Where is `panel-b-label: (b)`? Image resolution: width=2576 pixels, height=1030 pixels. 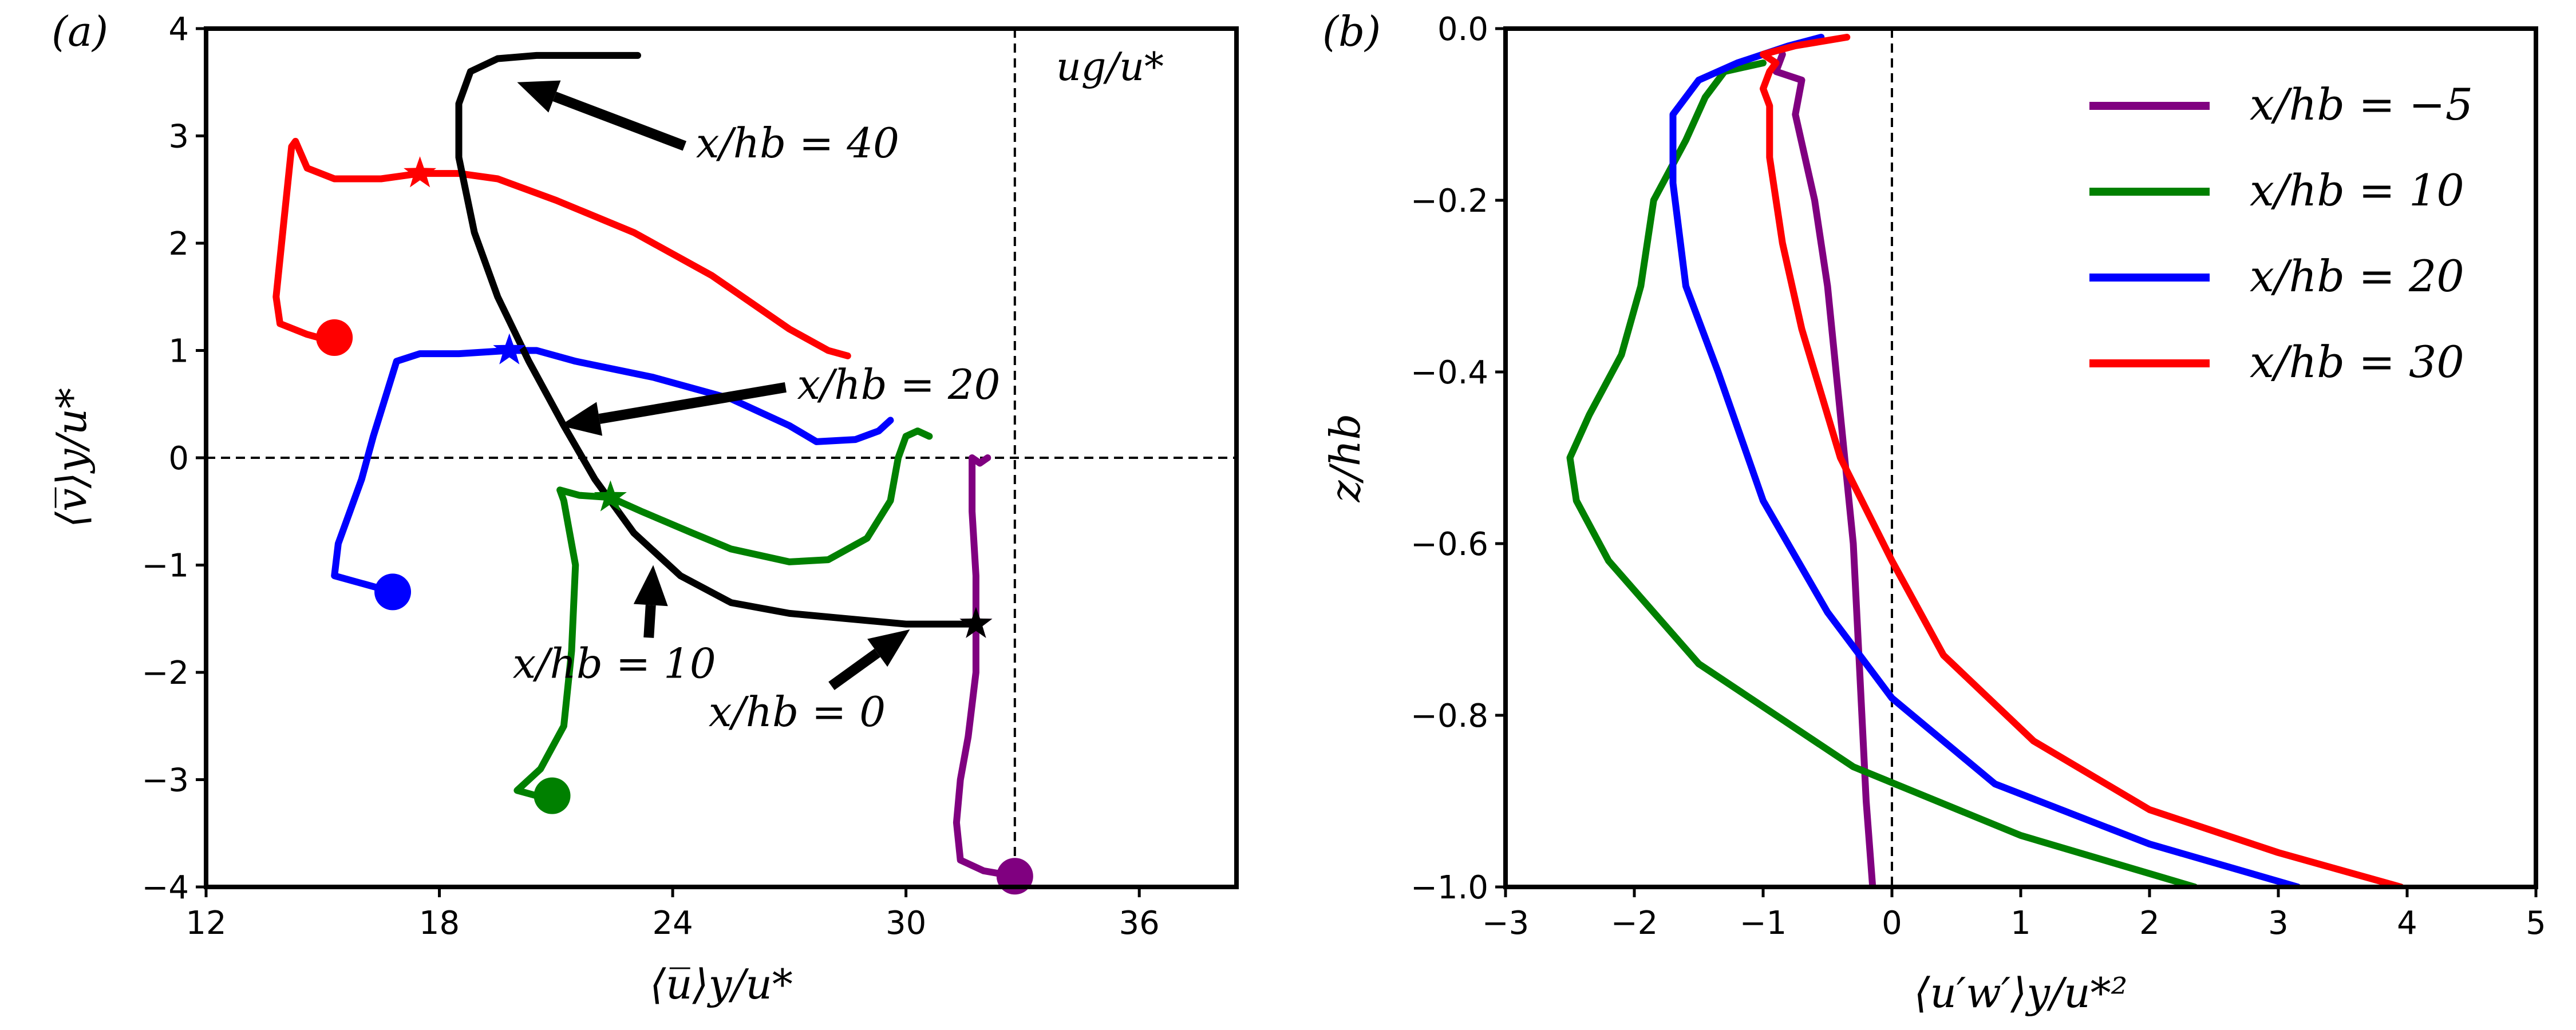
panel-b-label: (b) is located at coordinates (1351, 31).